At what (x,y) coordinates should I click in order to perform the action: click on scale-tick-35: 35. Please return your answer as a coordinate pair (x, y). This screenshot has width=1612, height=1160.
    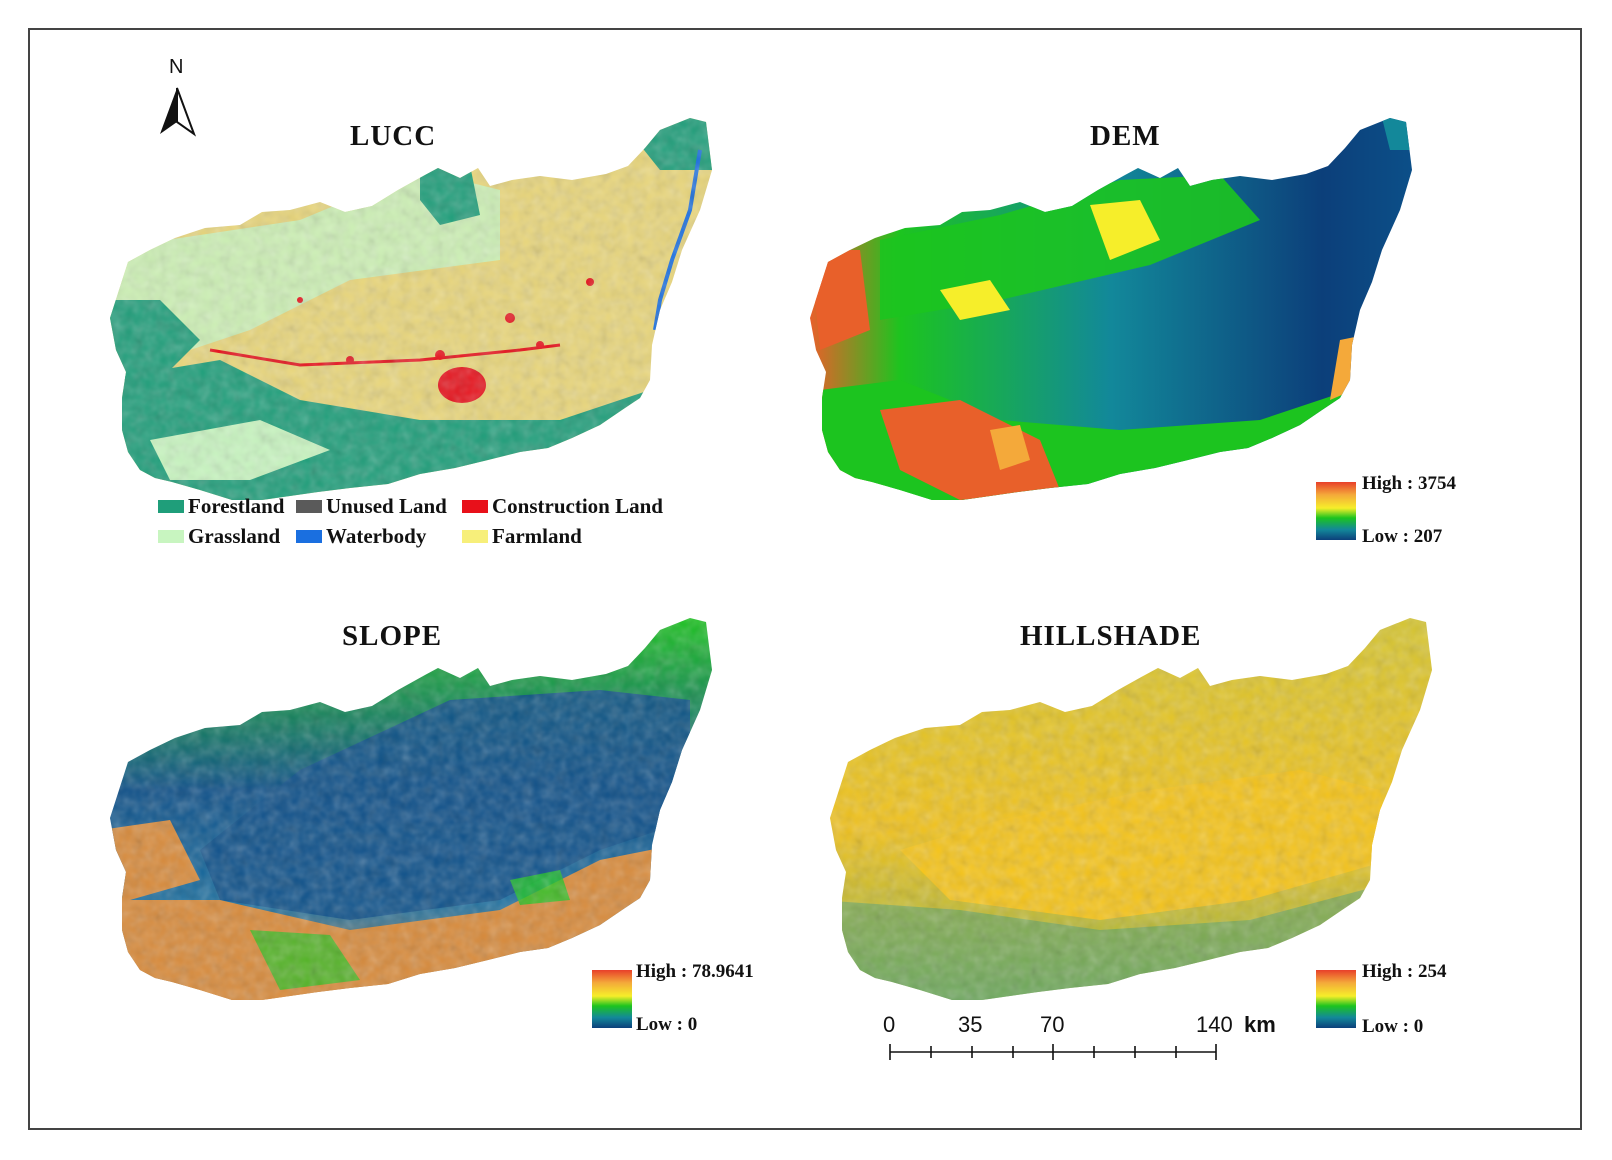
    Looking at the image, I should click on (970, 1024).